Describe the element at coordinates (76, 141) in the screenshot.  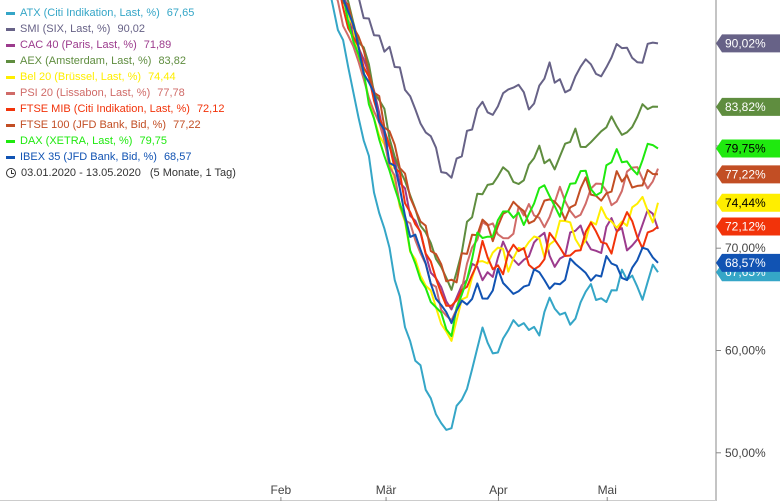
I see `legend-series-name: DAX (XETRA, Last, %)` at that location.